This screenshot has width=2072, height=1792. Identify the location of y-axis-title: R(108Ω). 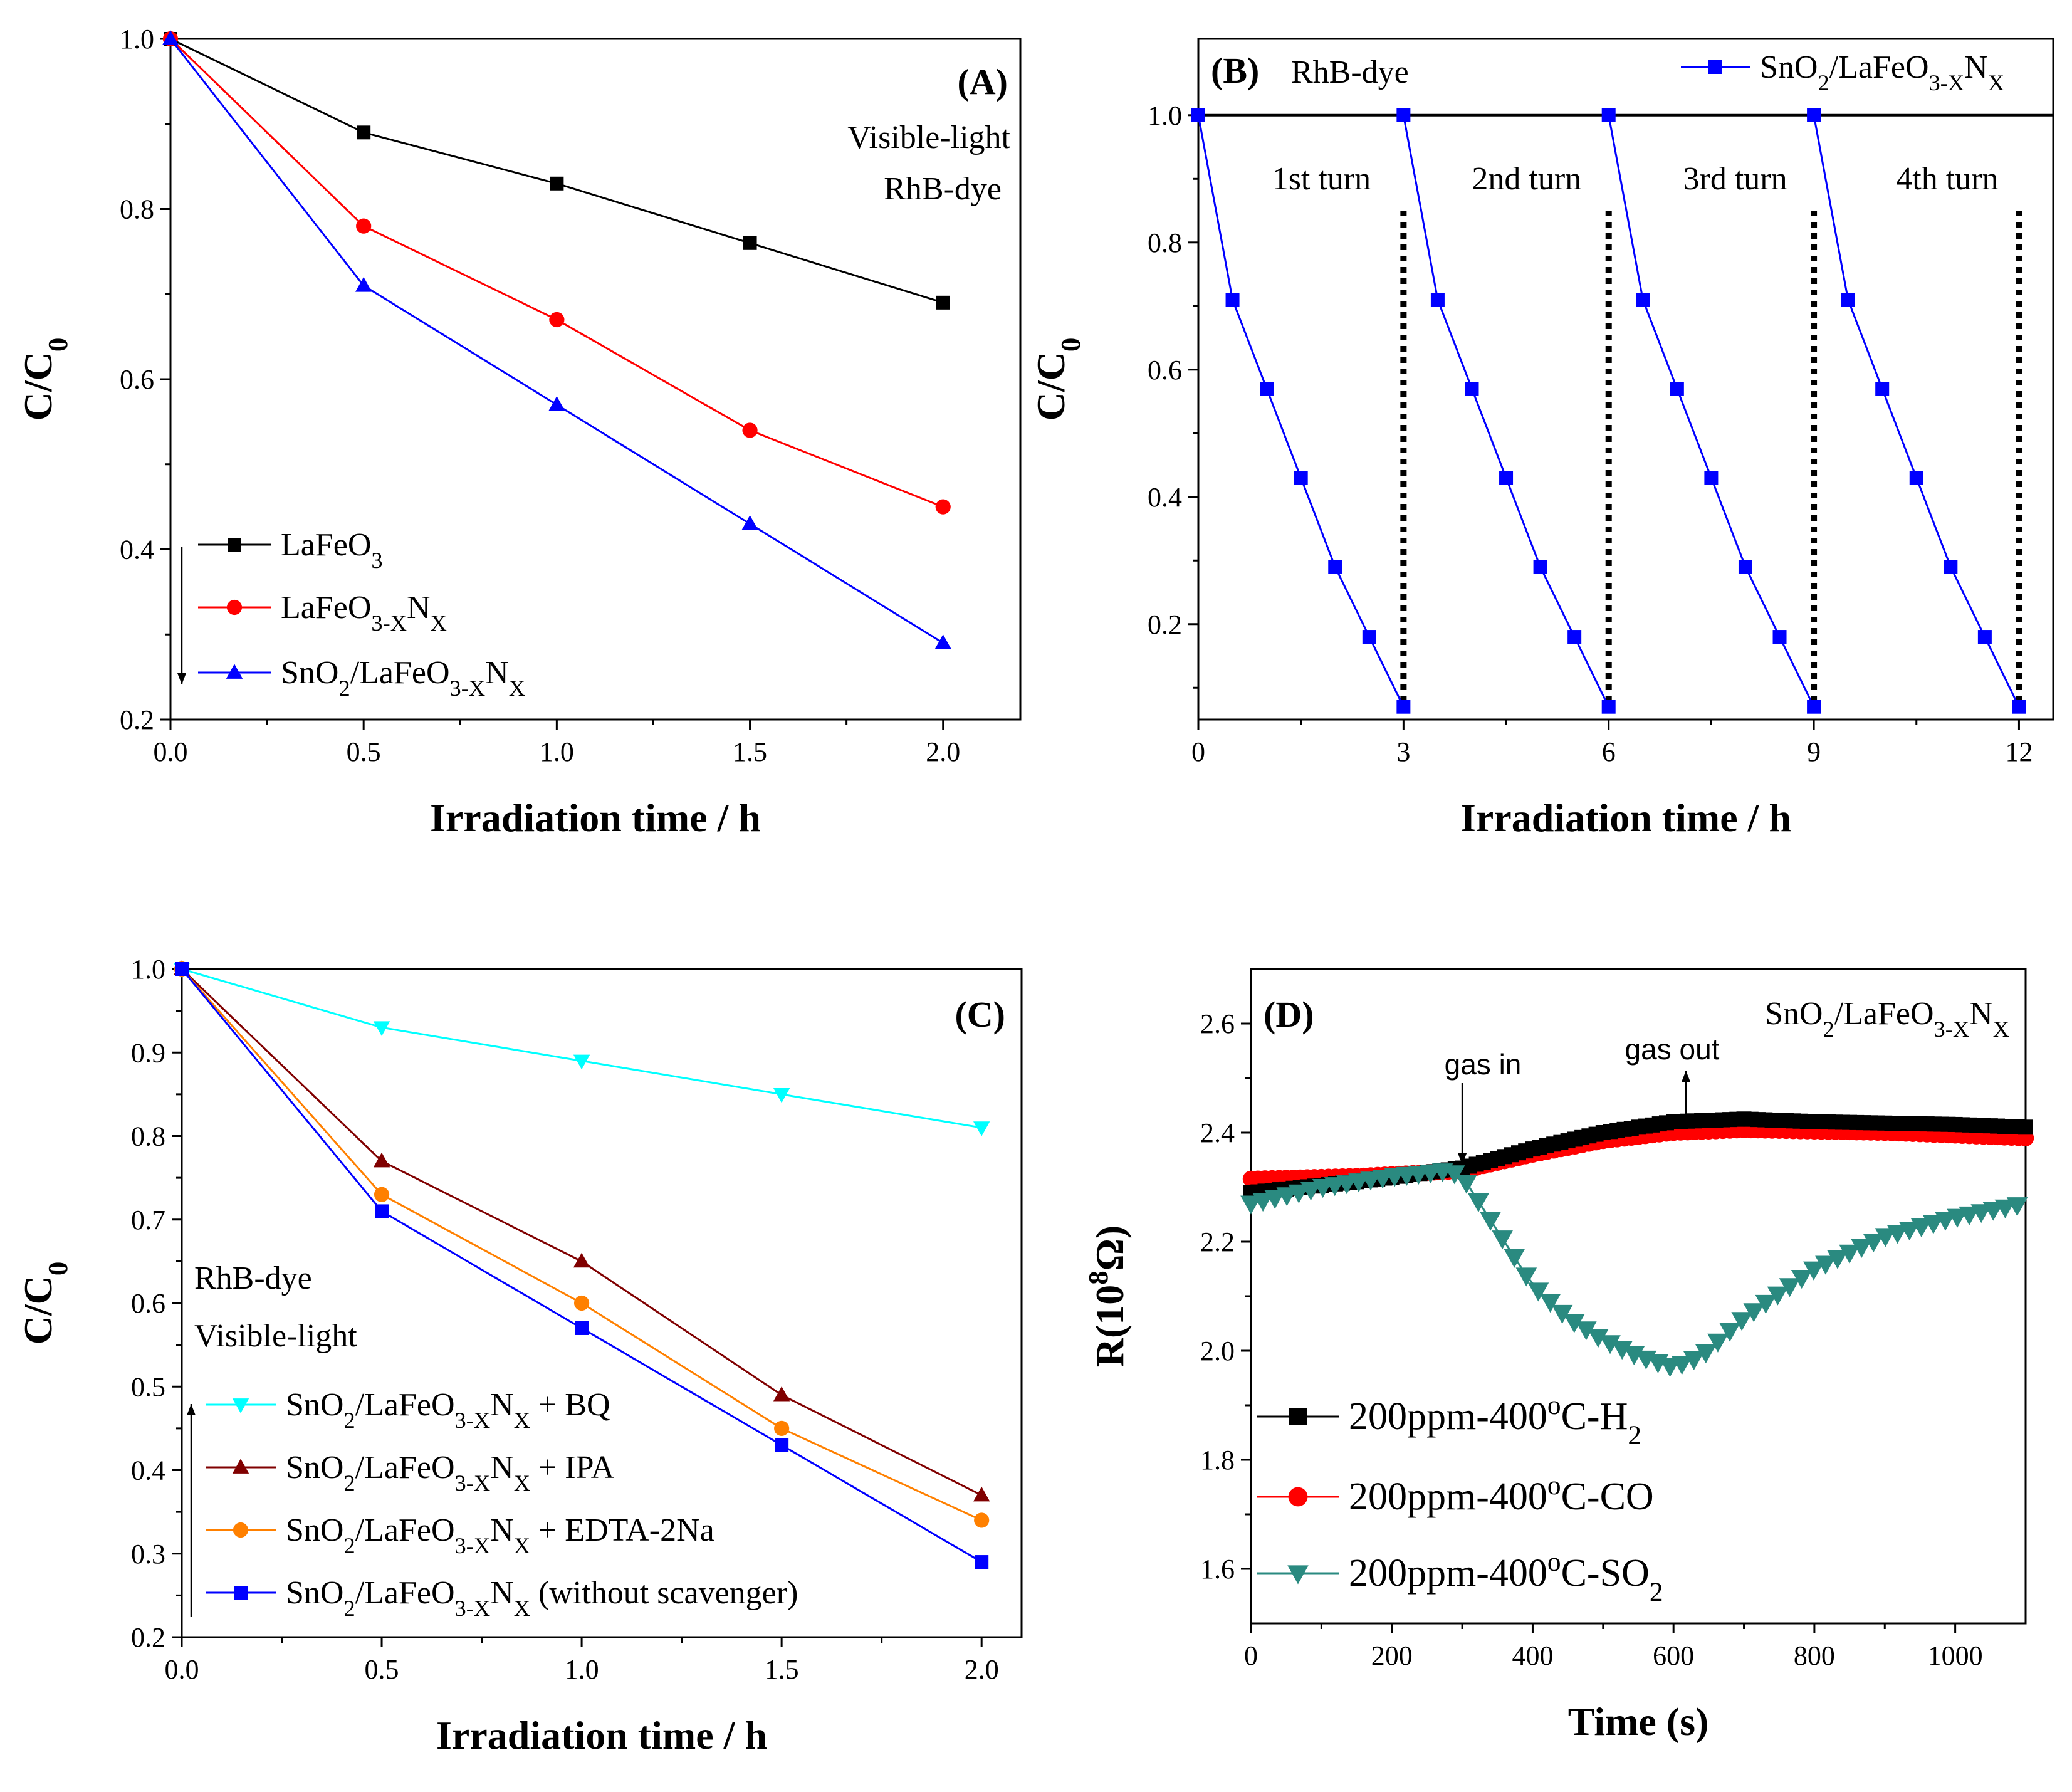
(1107, 1296).